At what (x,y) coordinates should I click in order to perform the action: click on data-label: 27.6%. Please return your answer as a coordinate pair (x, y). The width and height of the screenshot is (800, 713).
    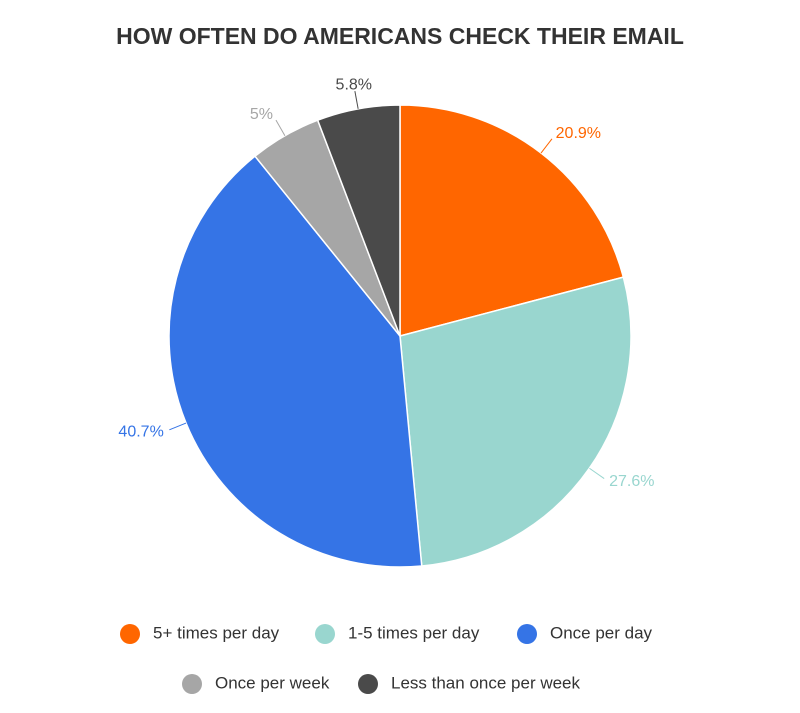
    Looking at the image, I should click on (631, 481).